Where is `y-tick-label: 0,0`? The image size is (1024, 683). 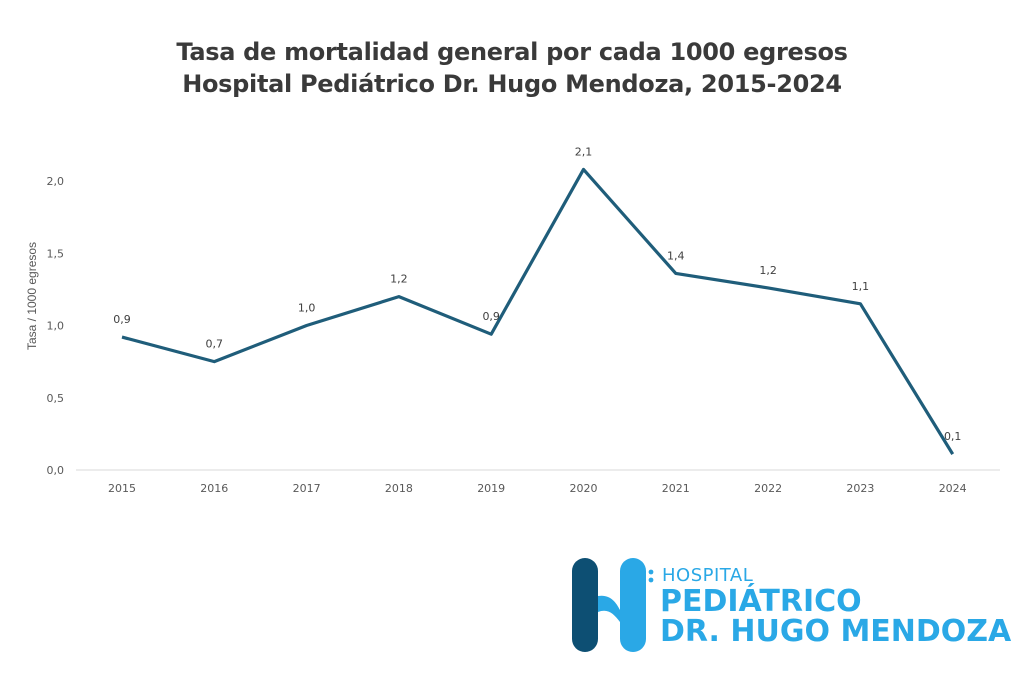
y-tick-label: 0,0 is located at coordinates (56, 470).